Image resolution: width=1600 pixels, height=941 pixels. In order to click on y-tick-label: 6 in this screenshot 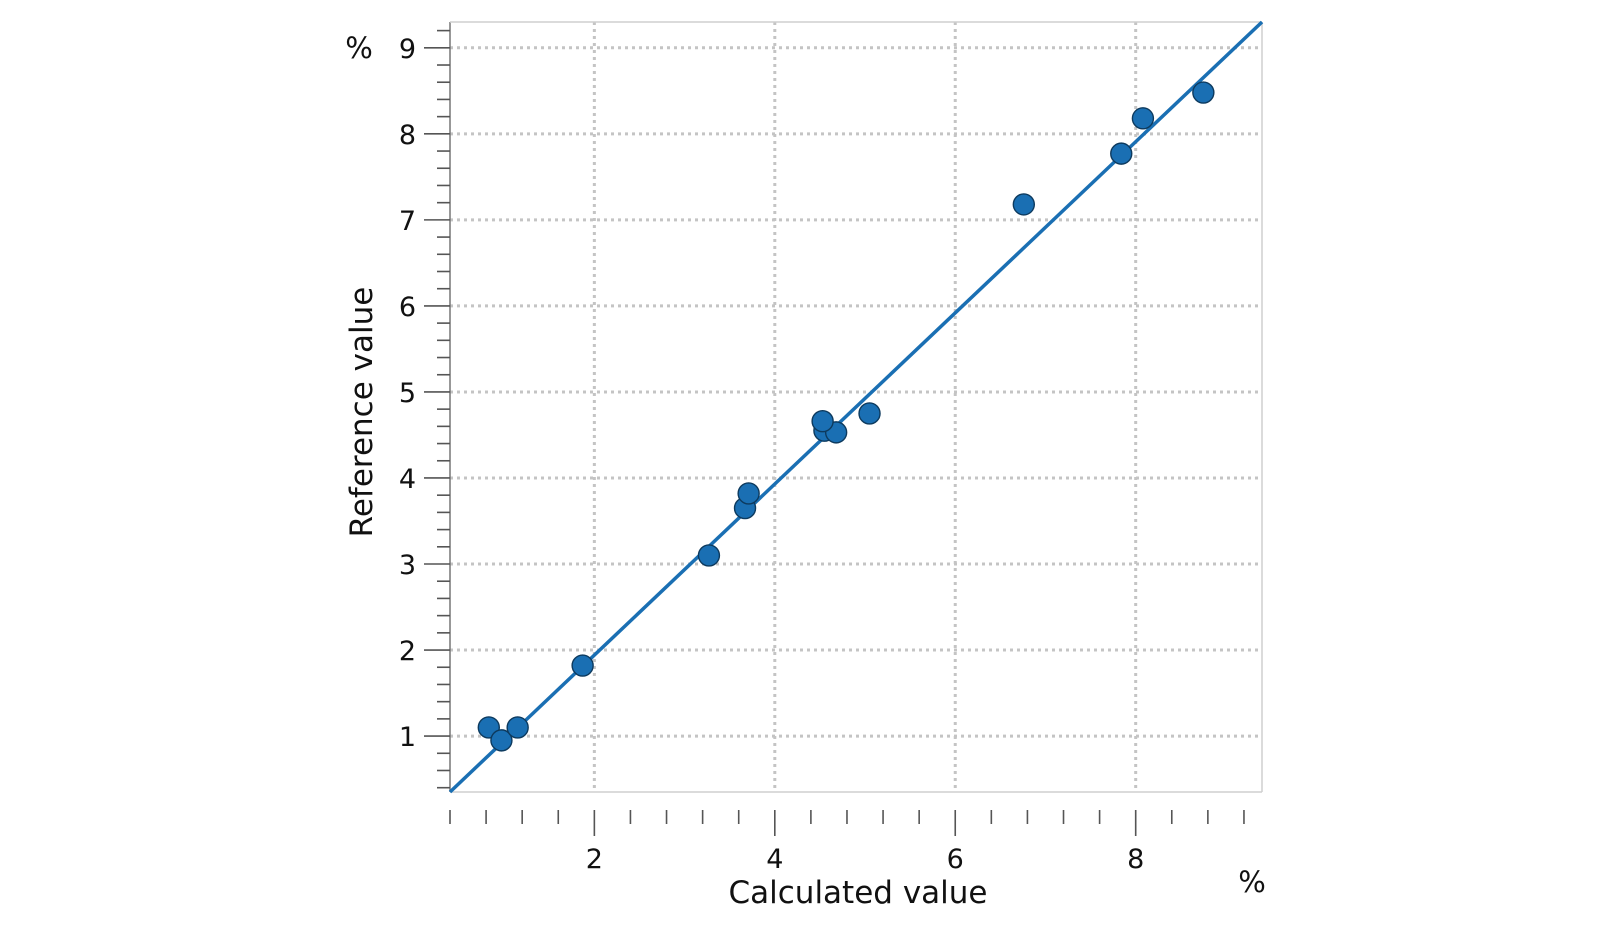, I will do `click(407, 307)`.